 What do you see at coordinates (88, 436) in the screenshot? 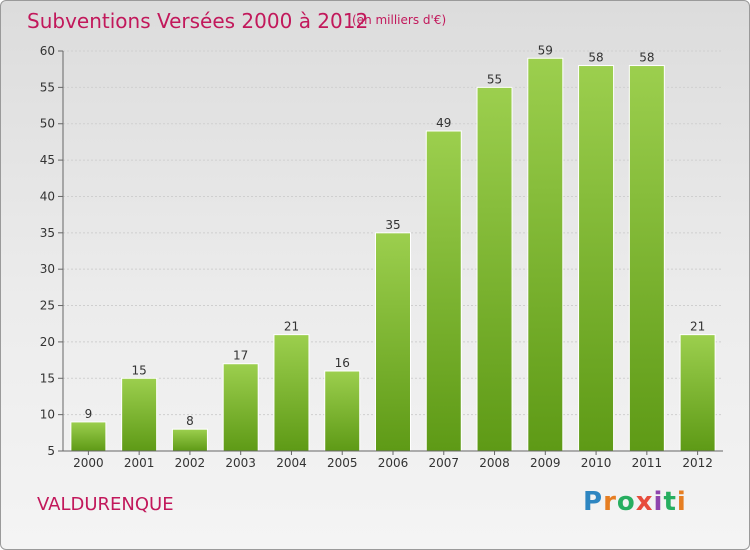
I see `bar-2000` at bounding box center [88, 436].